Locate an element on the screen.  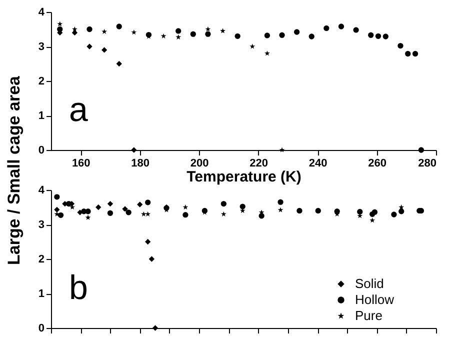
annotation: b is located at coordinates (78, 288).